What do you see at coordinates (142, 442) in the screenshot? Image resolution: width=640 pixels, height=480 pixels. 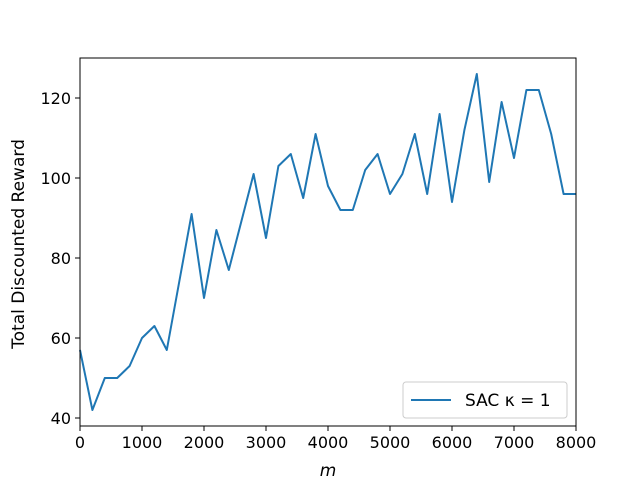 I see `x-tick-label: 1000` at bounding box center [142, 442].